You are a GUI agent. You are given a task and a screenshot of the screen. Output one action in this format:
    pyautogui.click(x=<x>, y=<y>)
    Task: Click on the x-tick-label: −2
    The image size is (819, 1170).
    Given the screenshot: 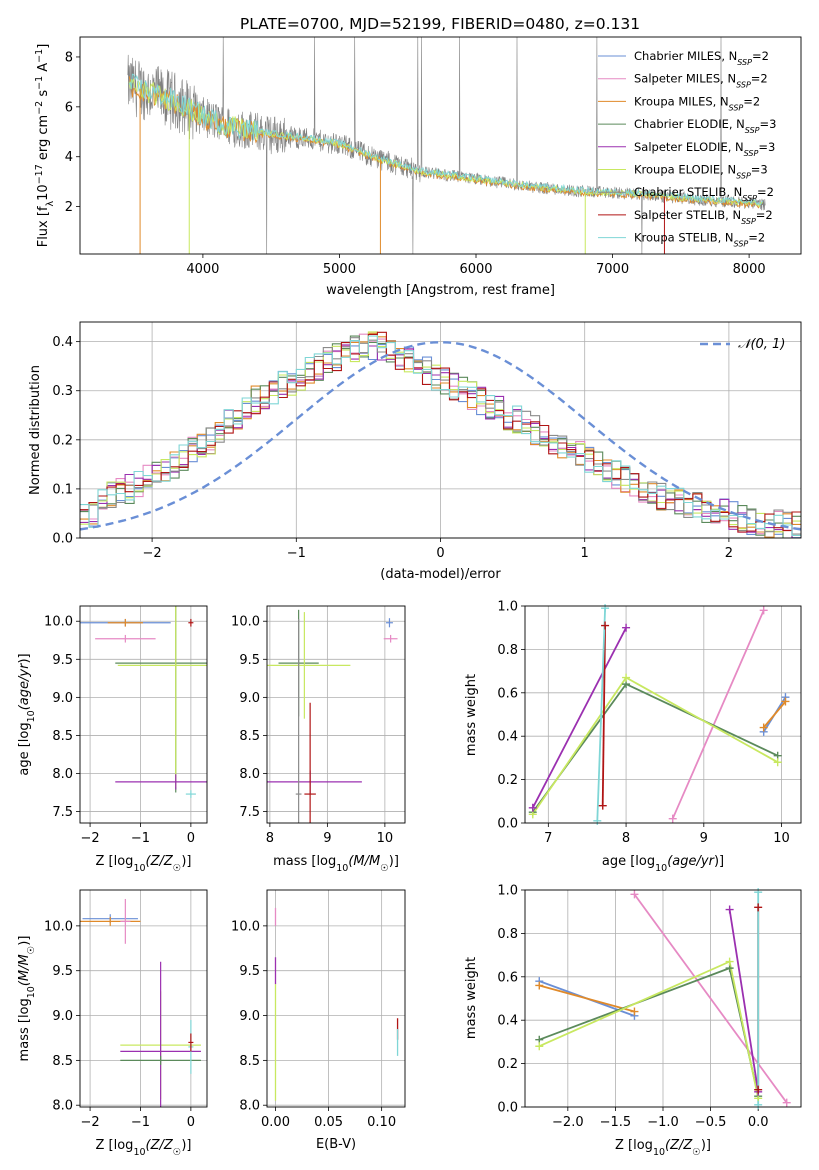 What is the action you would take?
    pyautogui.click(x=89, y=838)
    